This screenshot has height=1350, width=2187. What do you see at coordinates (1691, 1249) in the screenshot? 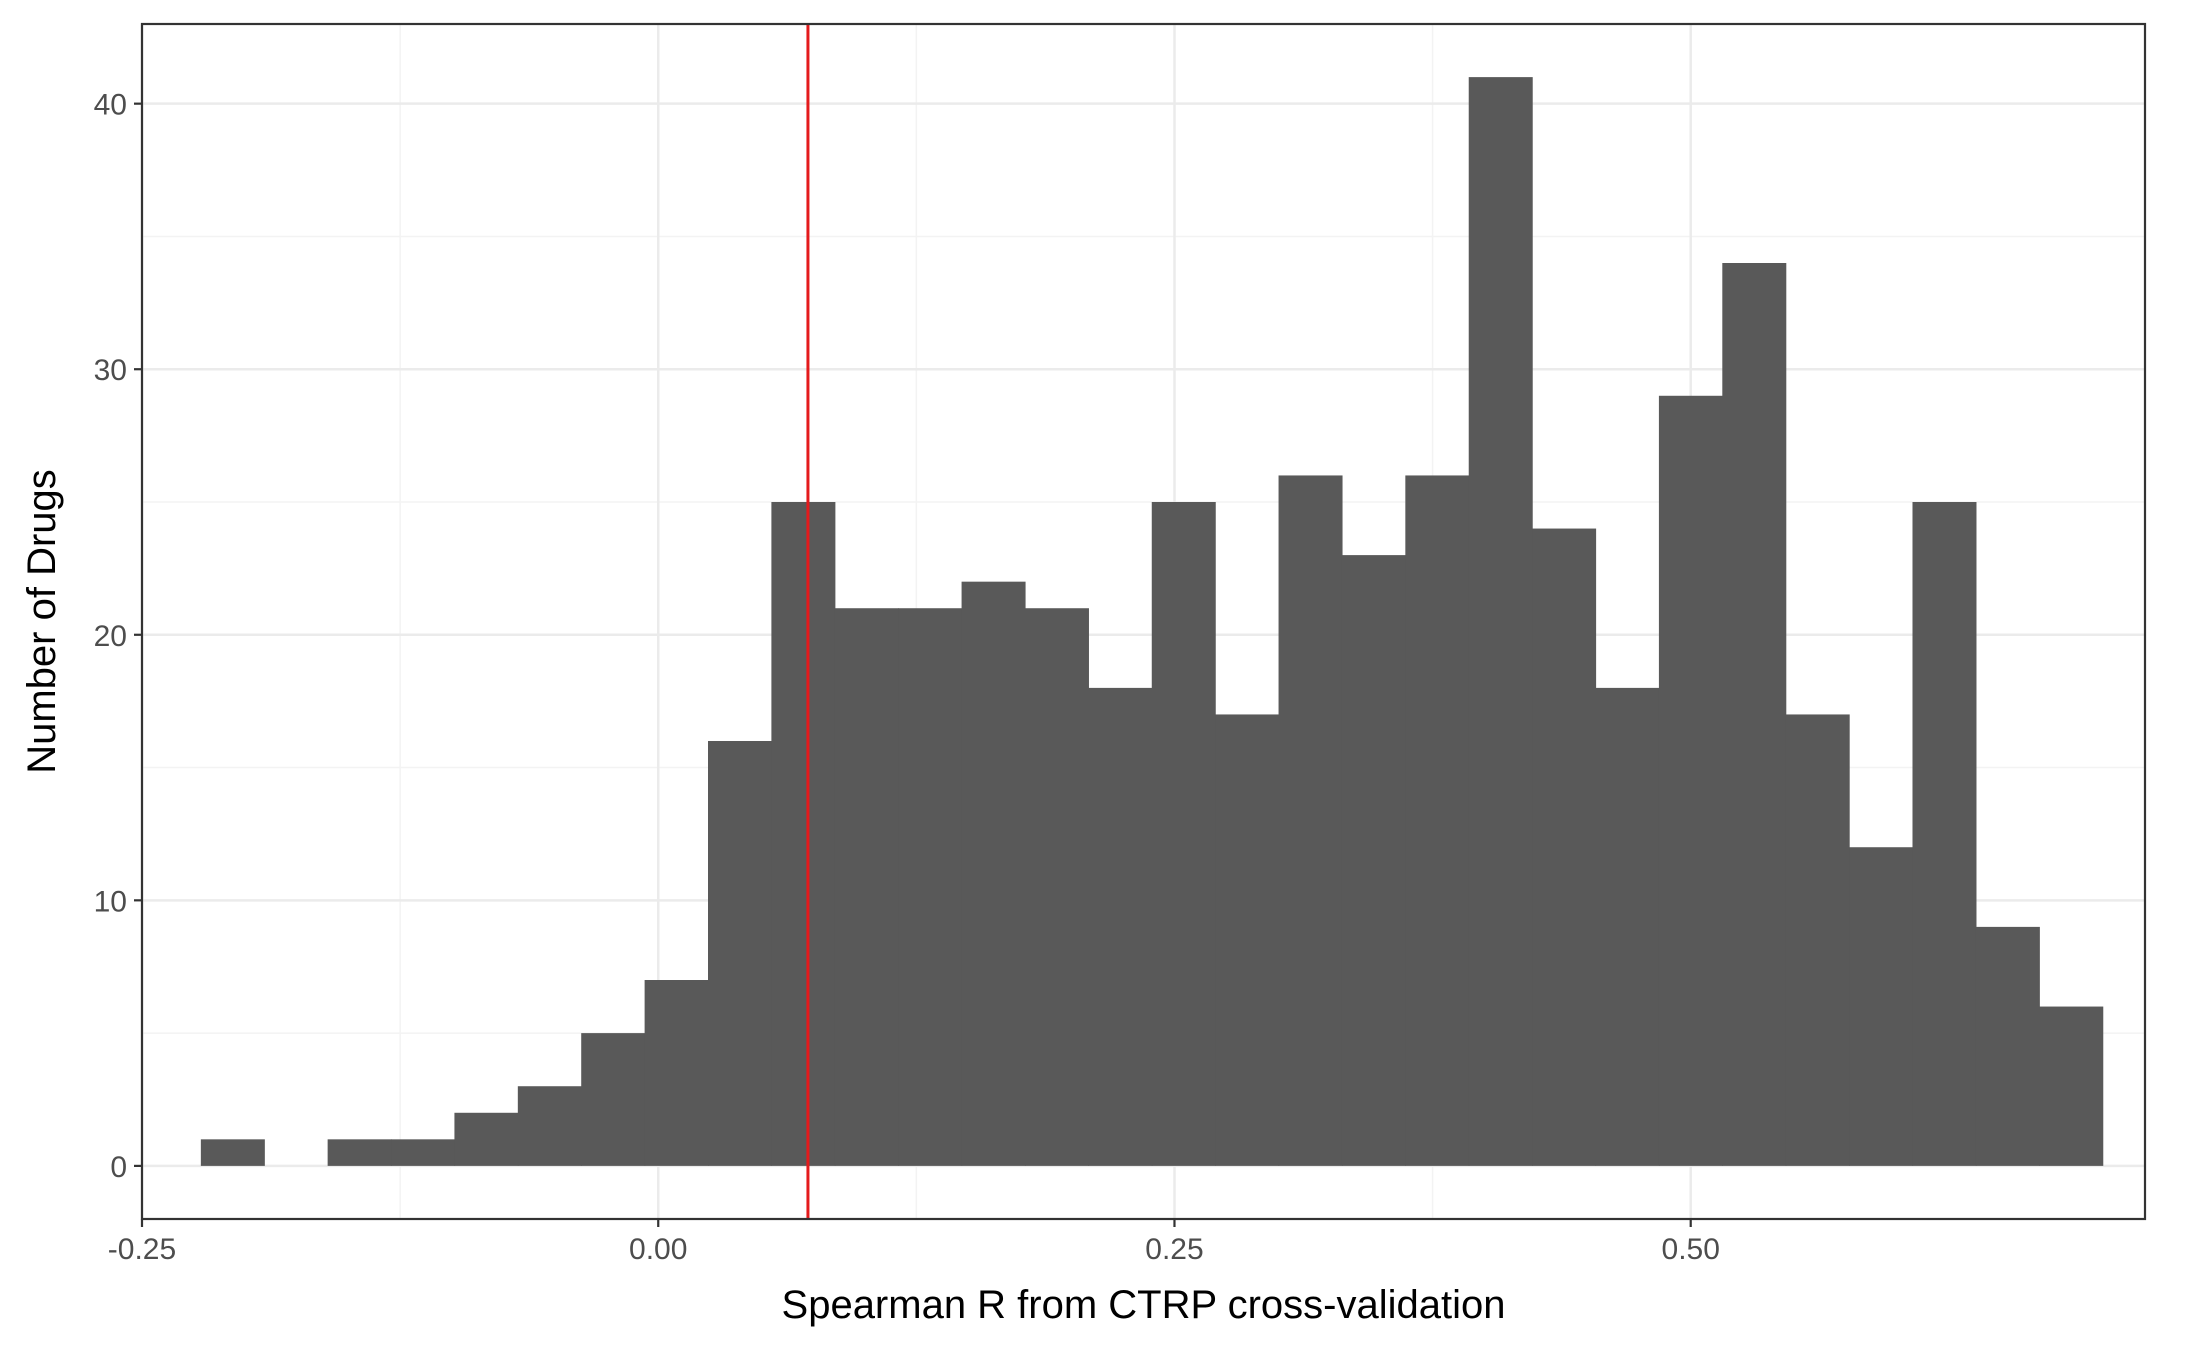
I see `x-tick-label: 0.50` at bounding box center [1691, 1249].